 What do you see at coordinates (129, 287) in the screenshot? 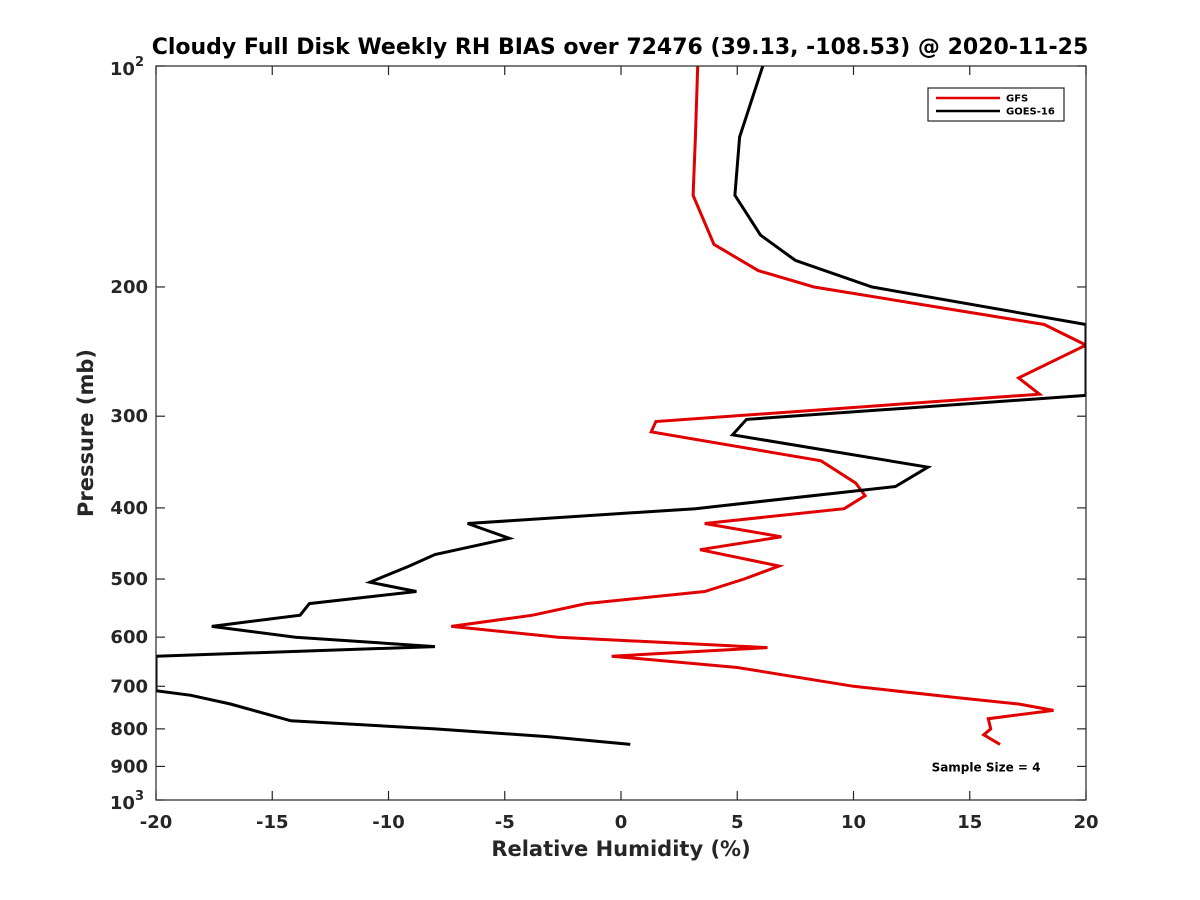
I see `y-tick-label: 200` at bounding box center [129, 287].